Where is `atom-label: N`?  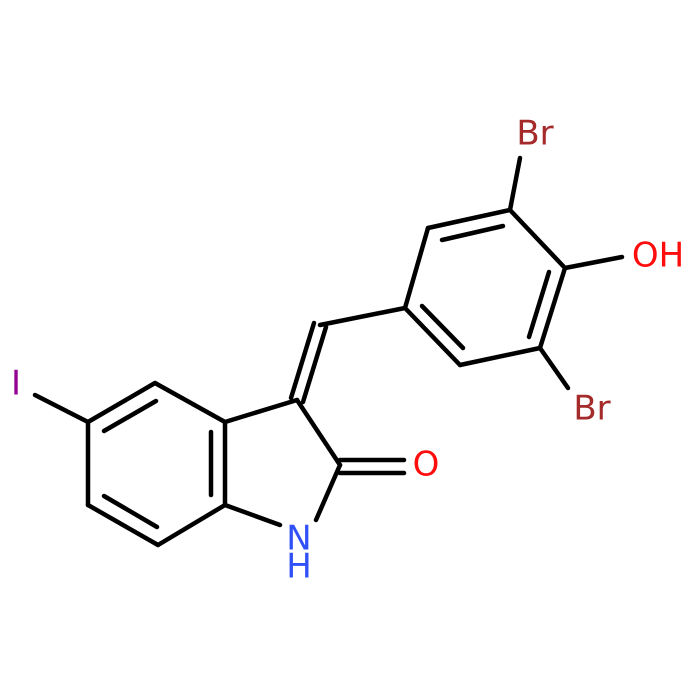 atom-label: N is located at coordinates (298, 539).